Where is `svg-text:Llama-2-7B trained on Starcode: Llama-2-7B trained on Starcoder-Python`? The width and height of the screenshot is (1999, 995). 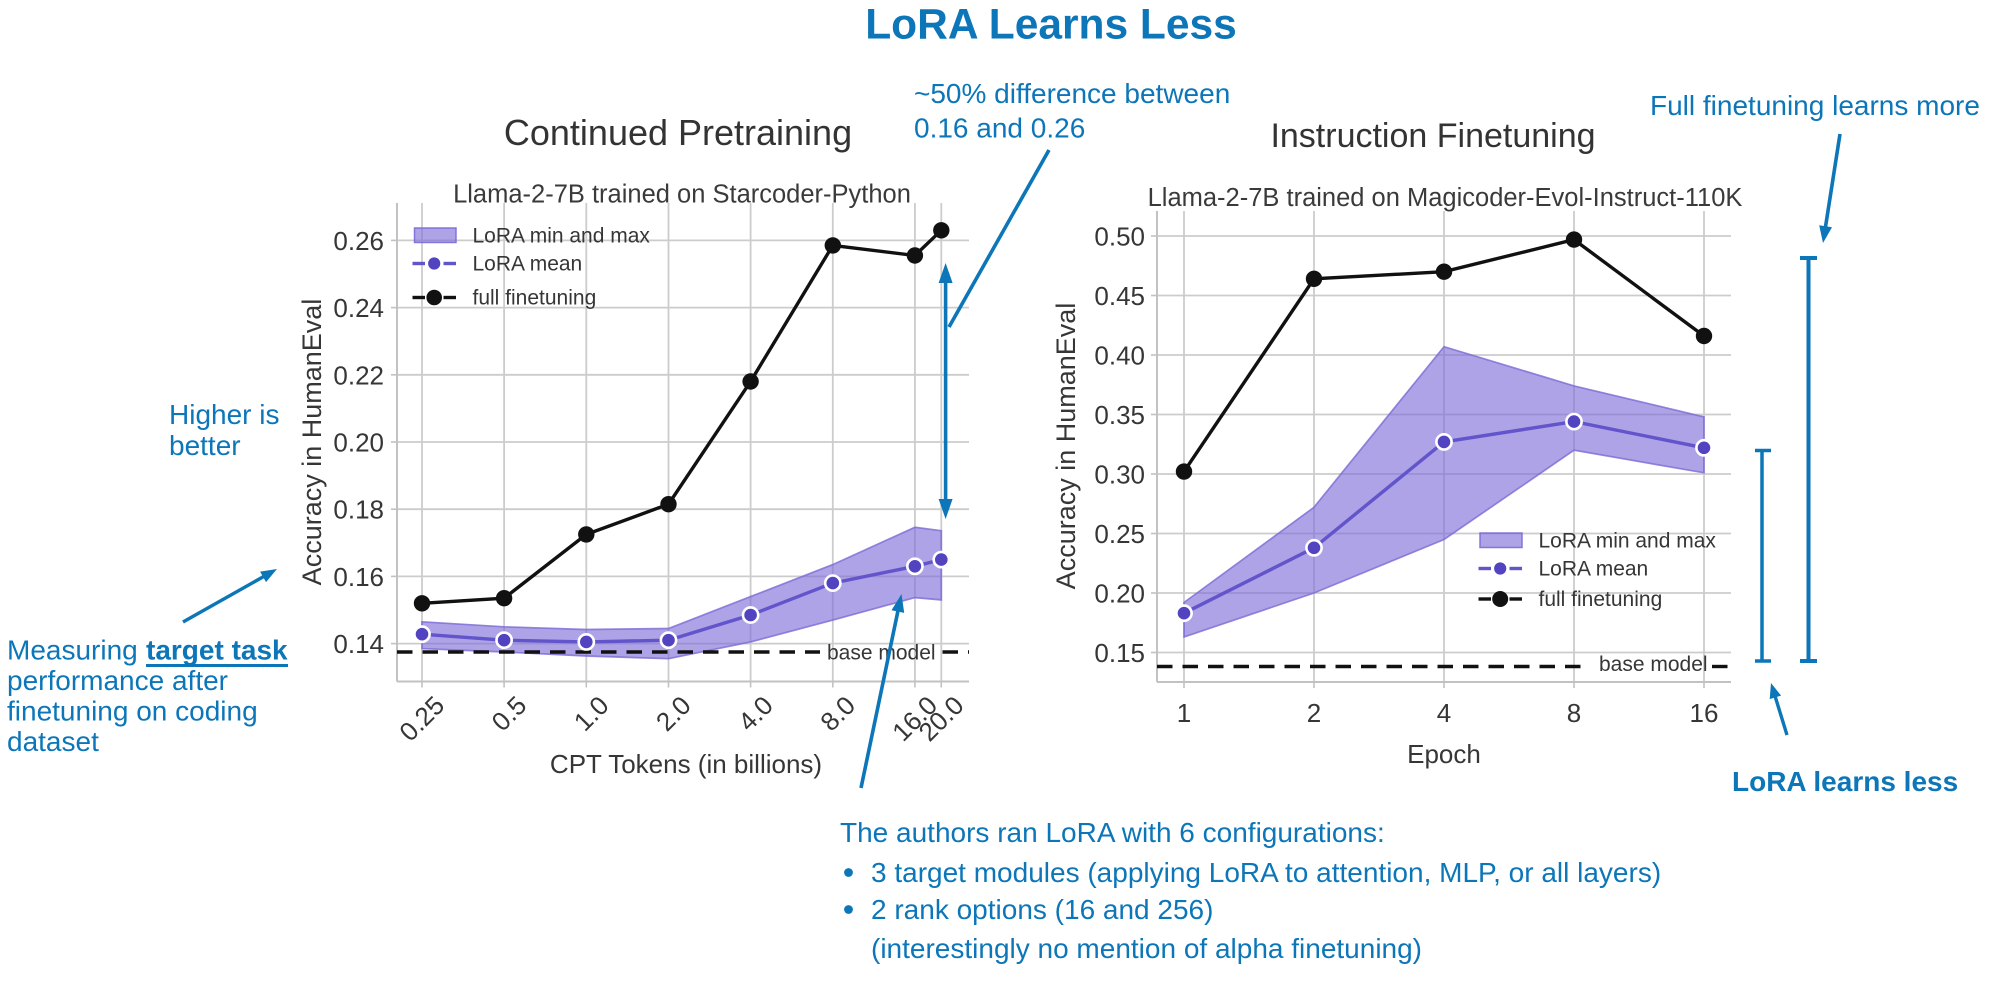 svg-text:Llama-2-7B trained on Starcode: Llama-2-7B trained on Starcoder-Python is located at coordinates (682, 195).